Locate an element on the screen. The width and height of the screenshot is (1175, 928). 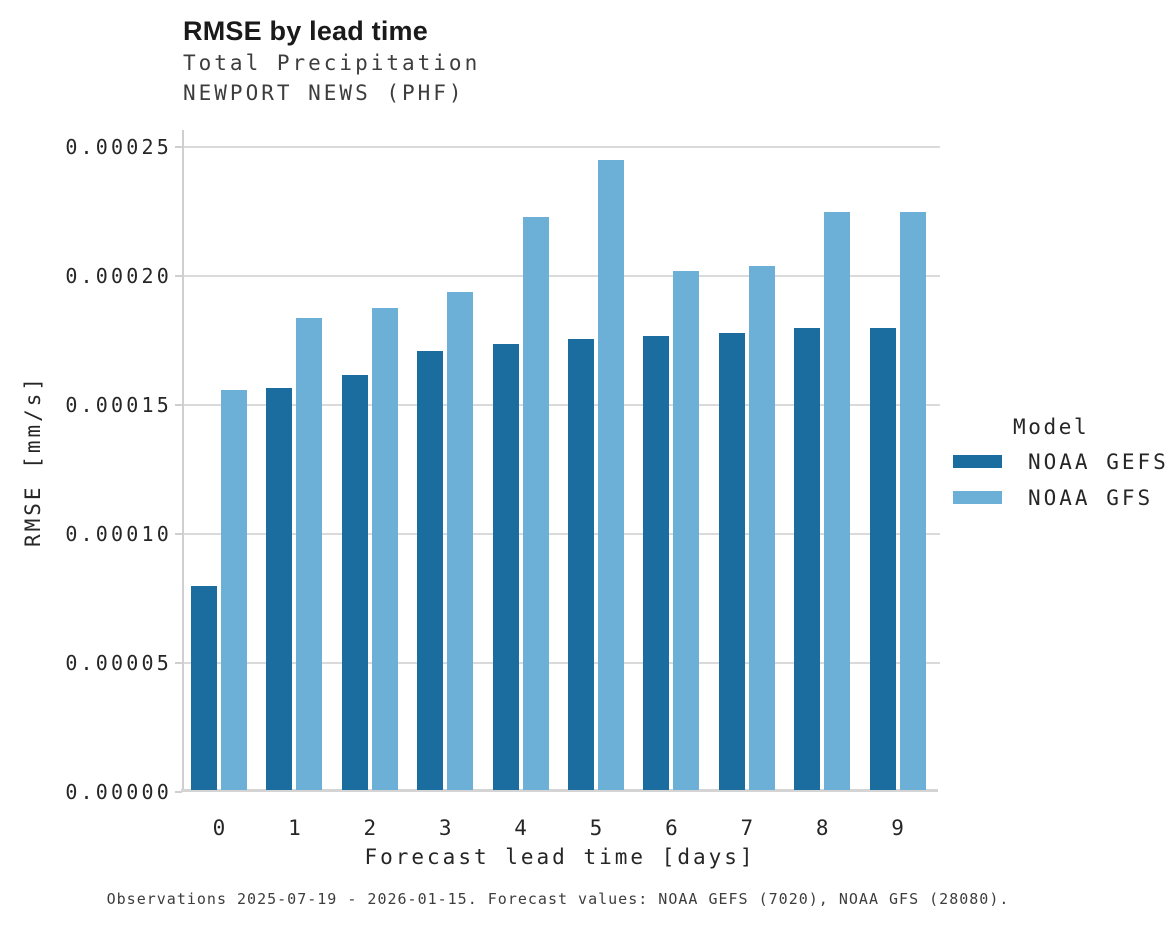
y-tick-label: 0.00015 is located at coordinates (118, 405).